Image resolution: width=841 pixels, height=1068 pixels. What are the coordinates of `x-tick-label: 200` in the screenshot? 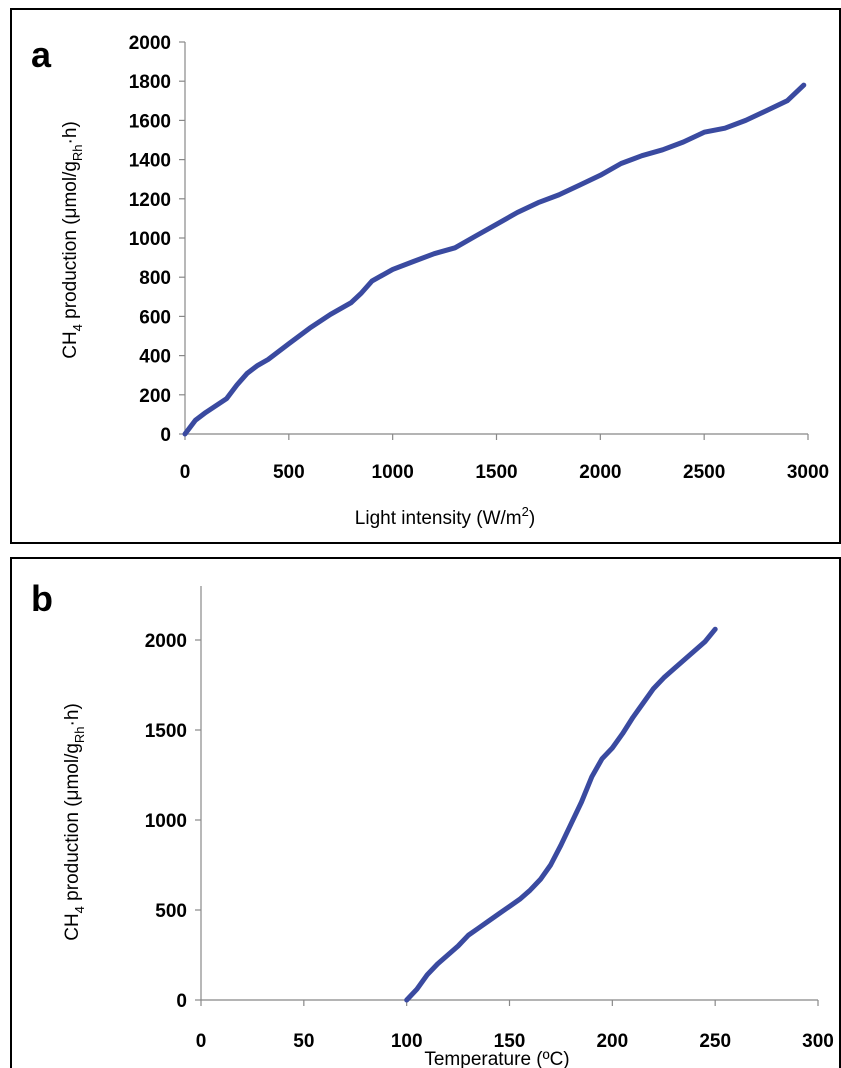 It's located at (612, 1041).